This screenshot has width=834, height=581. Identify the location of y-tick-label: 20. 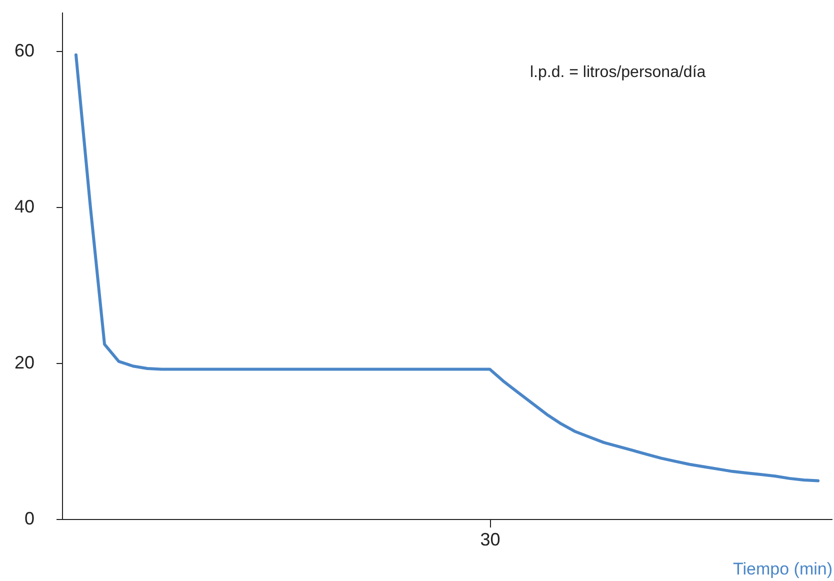
(24, 362).